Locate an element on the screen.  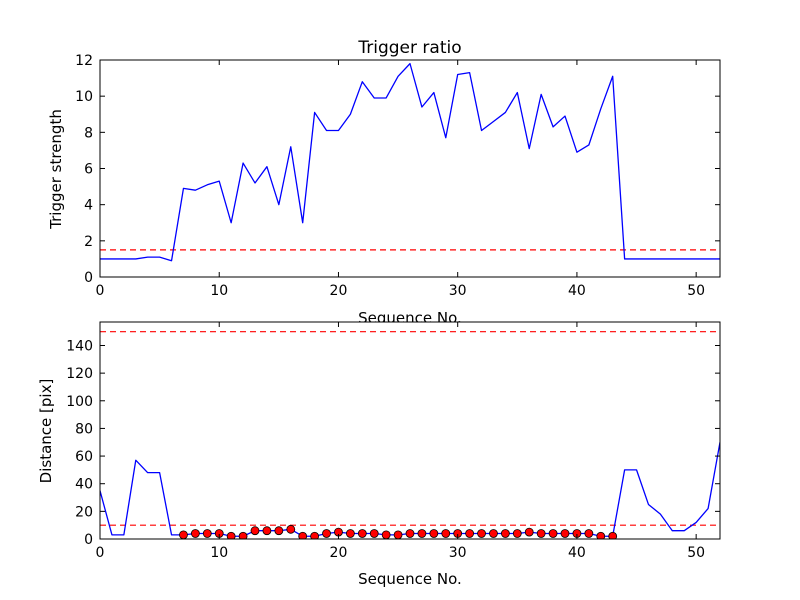
y-tick-label: 10 is located at coordinates (84, 97).